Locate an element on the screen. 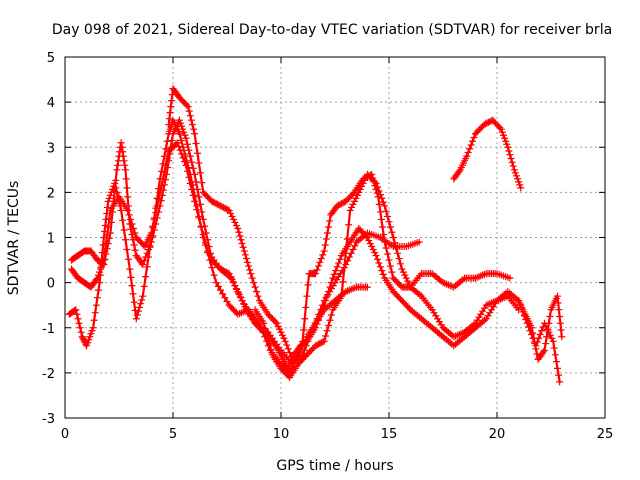  y-tick-label: -2 is located at coordinates (48, 374).